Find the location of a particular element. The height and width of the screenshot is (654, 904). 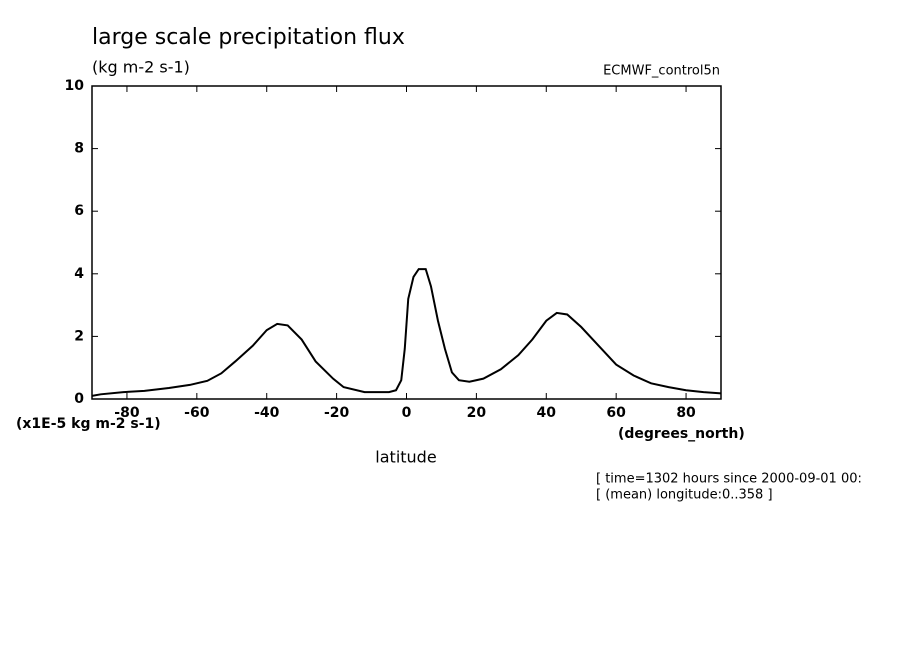

note: [ (mean) longitude:0..358 ] is located at coordinates (684, 495).